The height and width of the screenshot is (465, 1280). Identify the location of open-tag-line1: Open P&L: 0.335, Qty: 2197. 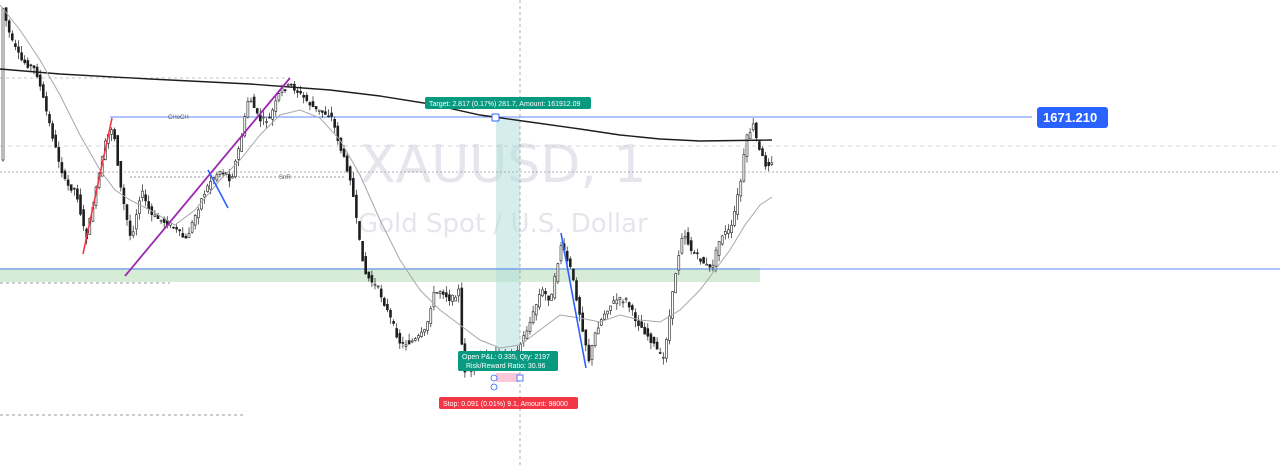
(506, 357).